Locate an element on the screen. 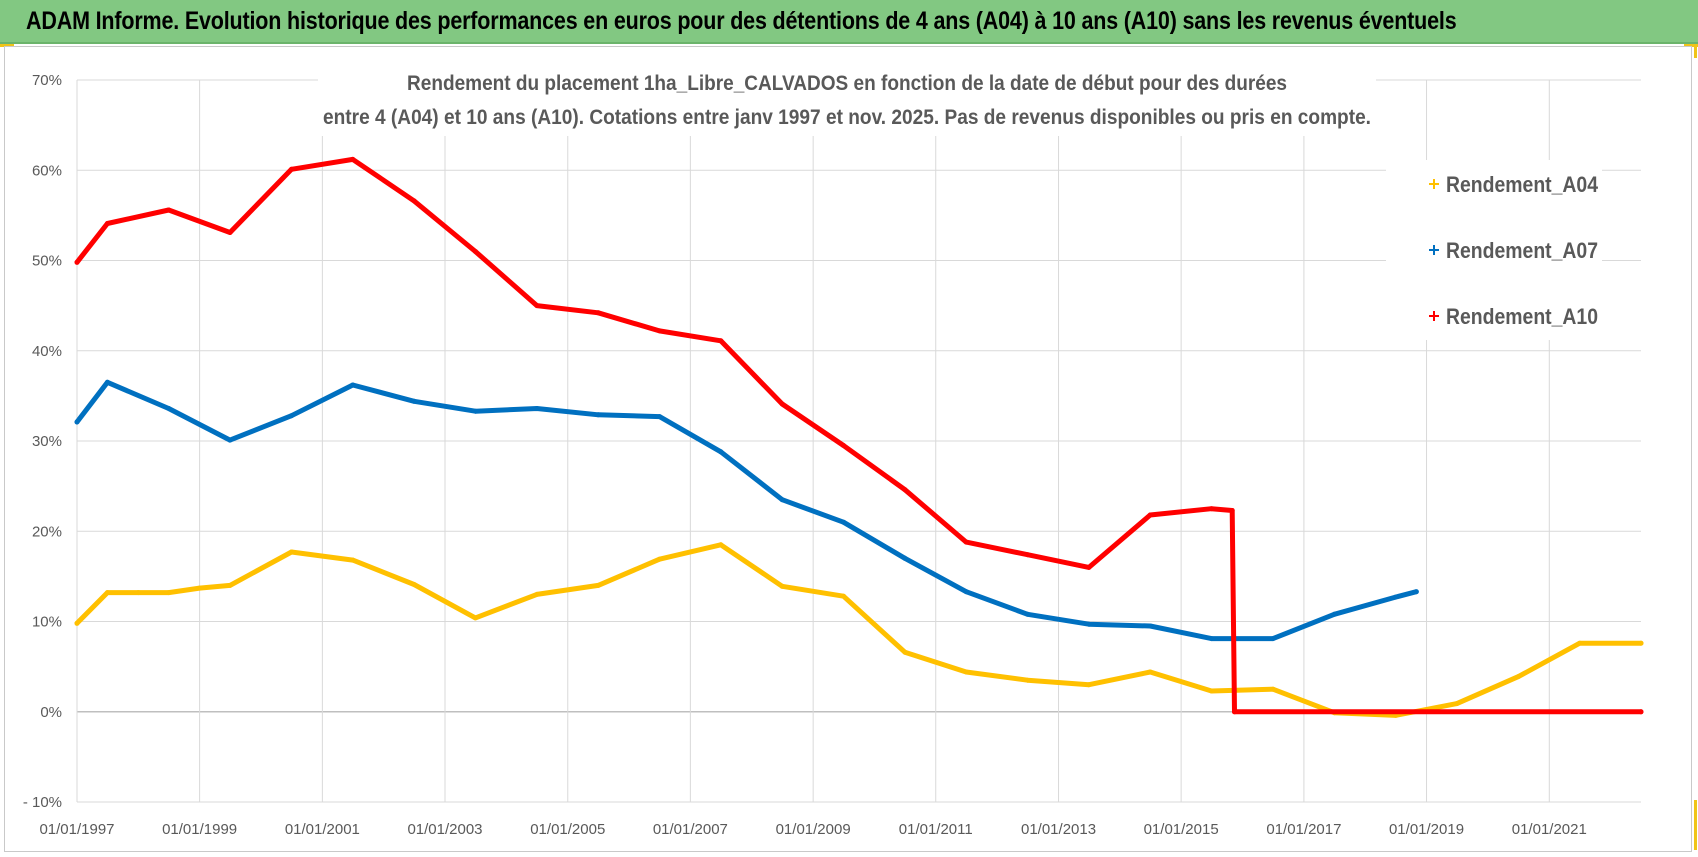 The height and width of the screenshot is (857, 1698). x-tick-label: 01/01/2007 is located at coordinates (690, 829).